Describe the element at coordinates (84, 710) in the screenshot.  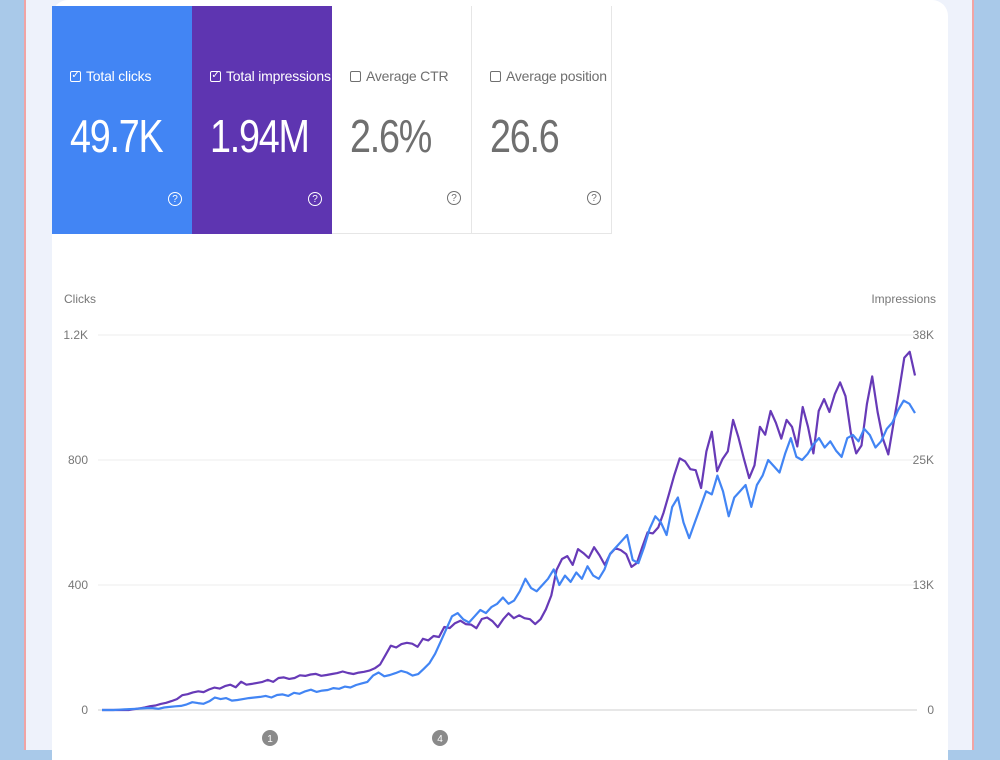
I see `left-tick-label: 0` at that location.